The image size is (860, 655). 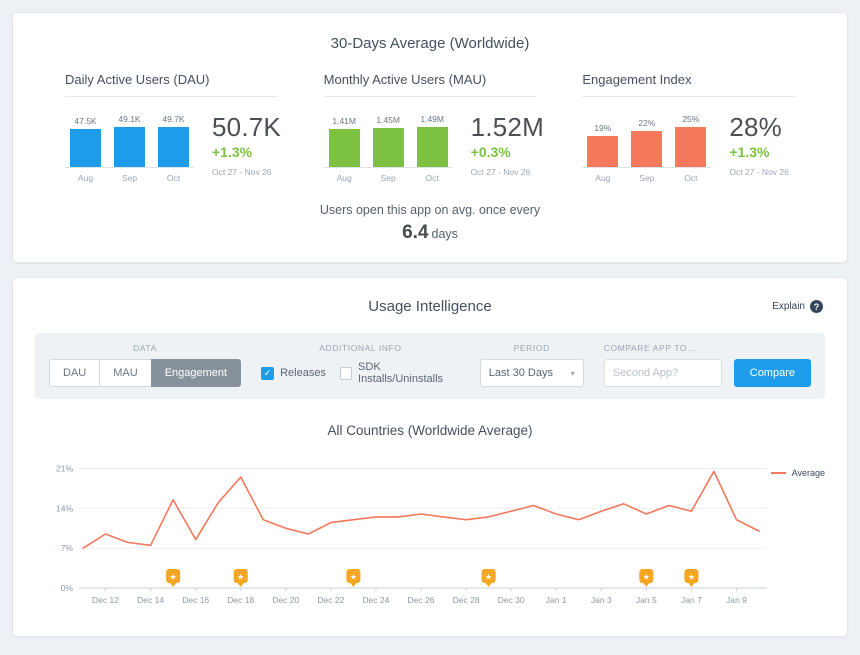 What do you see at coordinates (344, 121) in the screenshot?
I see `bar-value-label: 1.41M` at bounding box center [344, 121].